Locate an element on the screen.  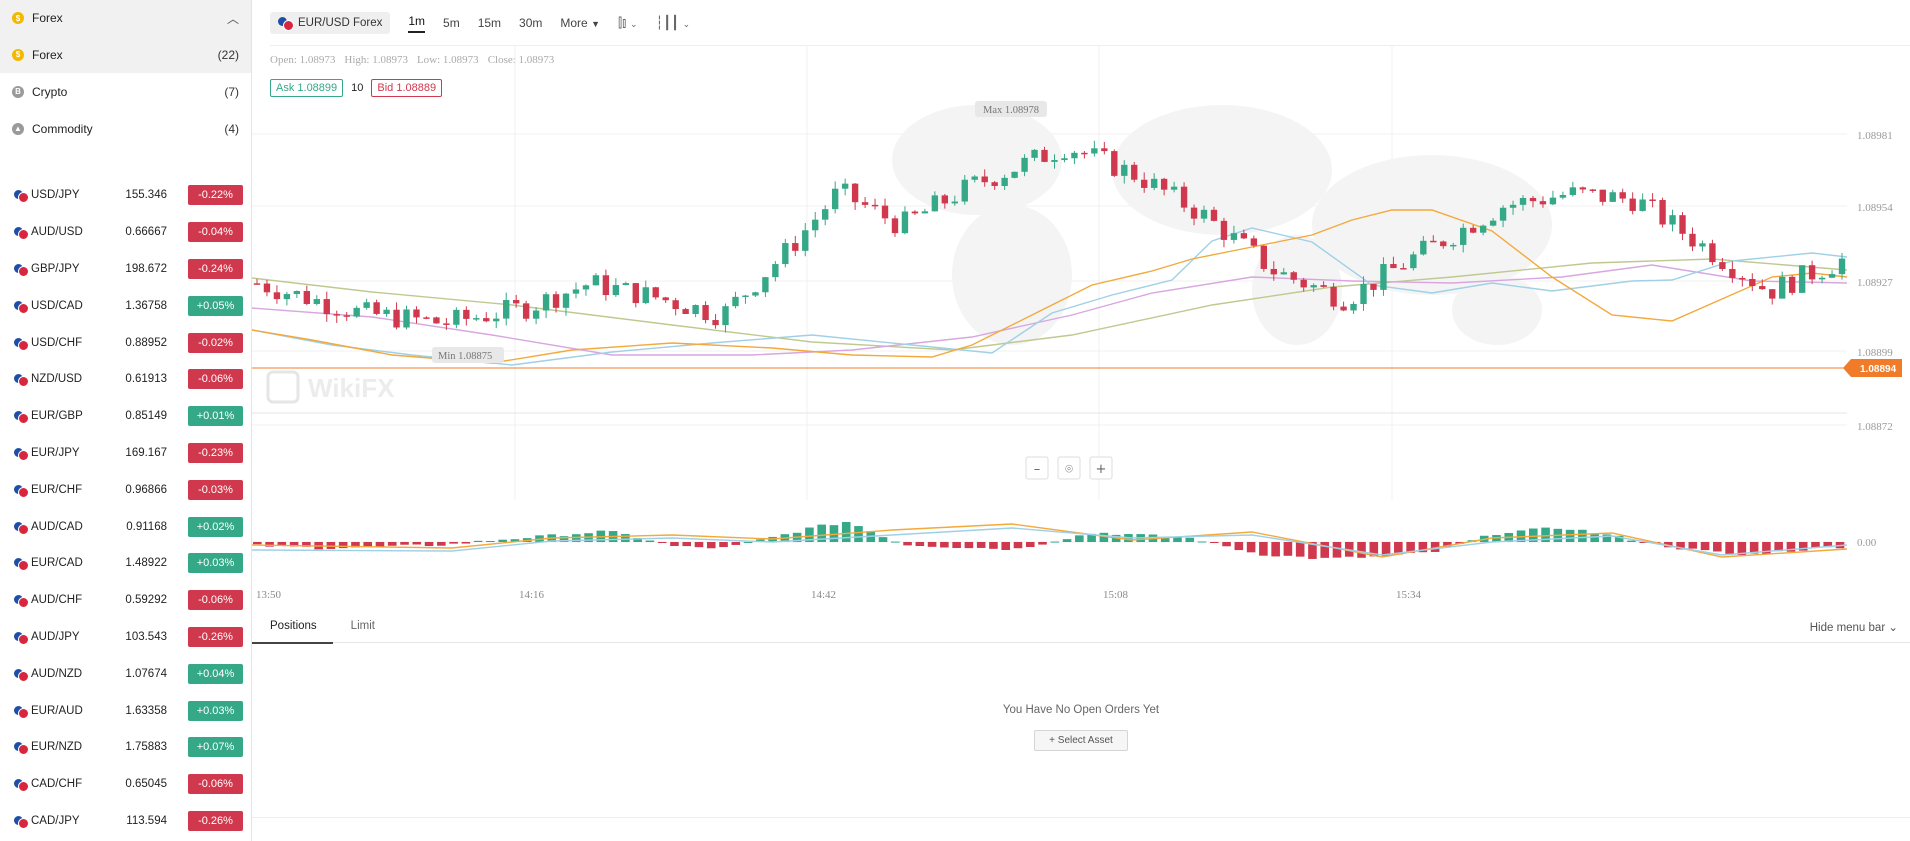
category-item-forex: $ Forex (22) is located at coordinates (125, 54).